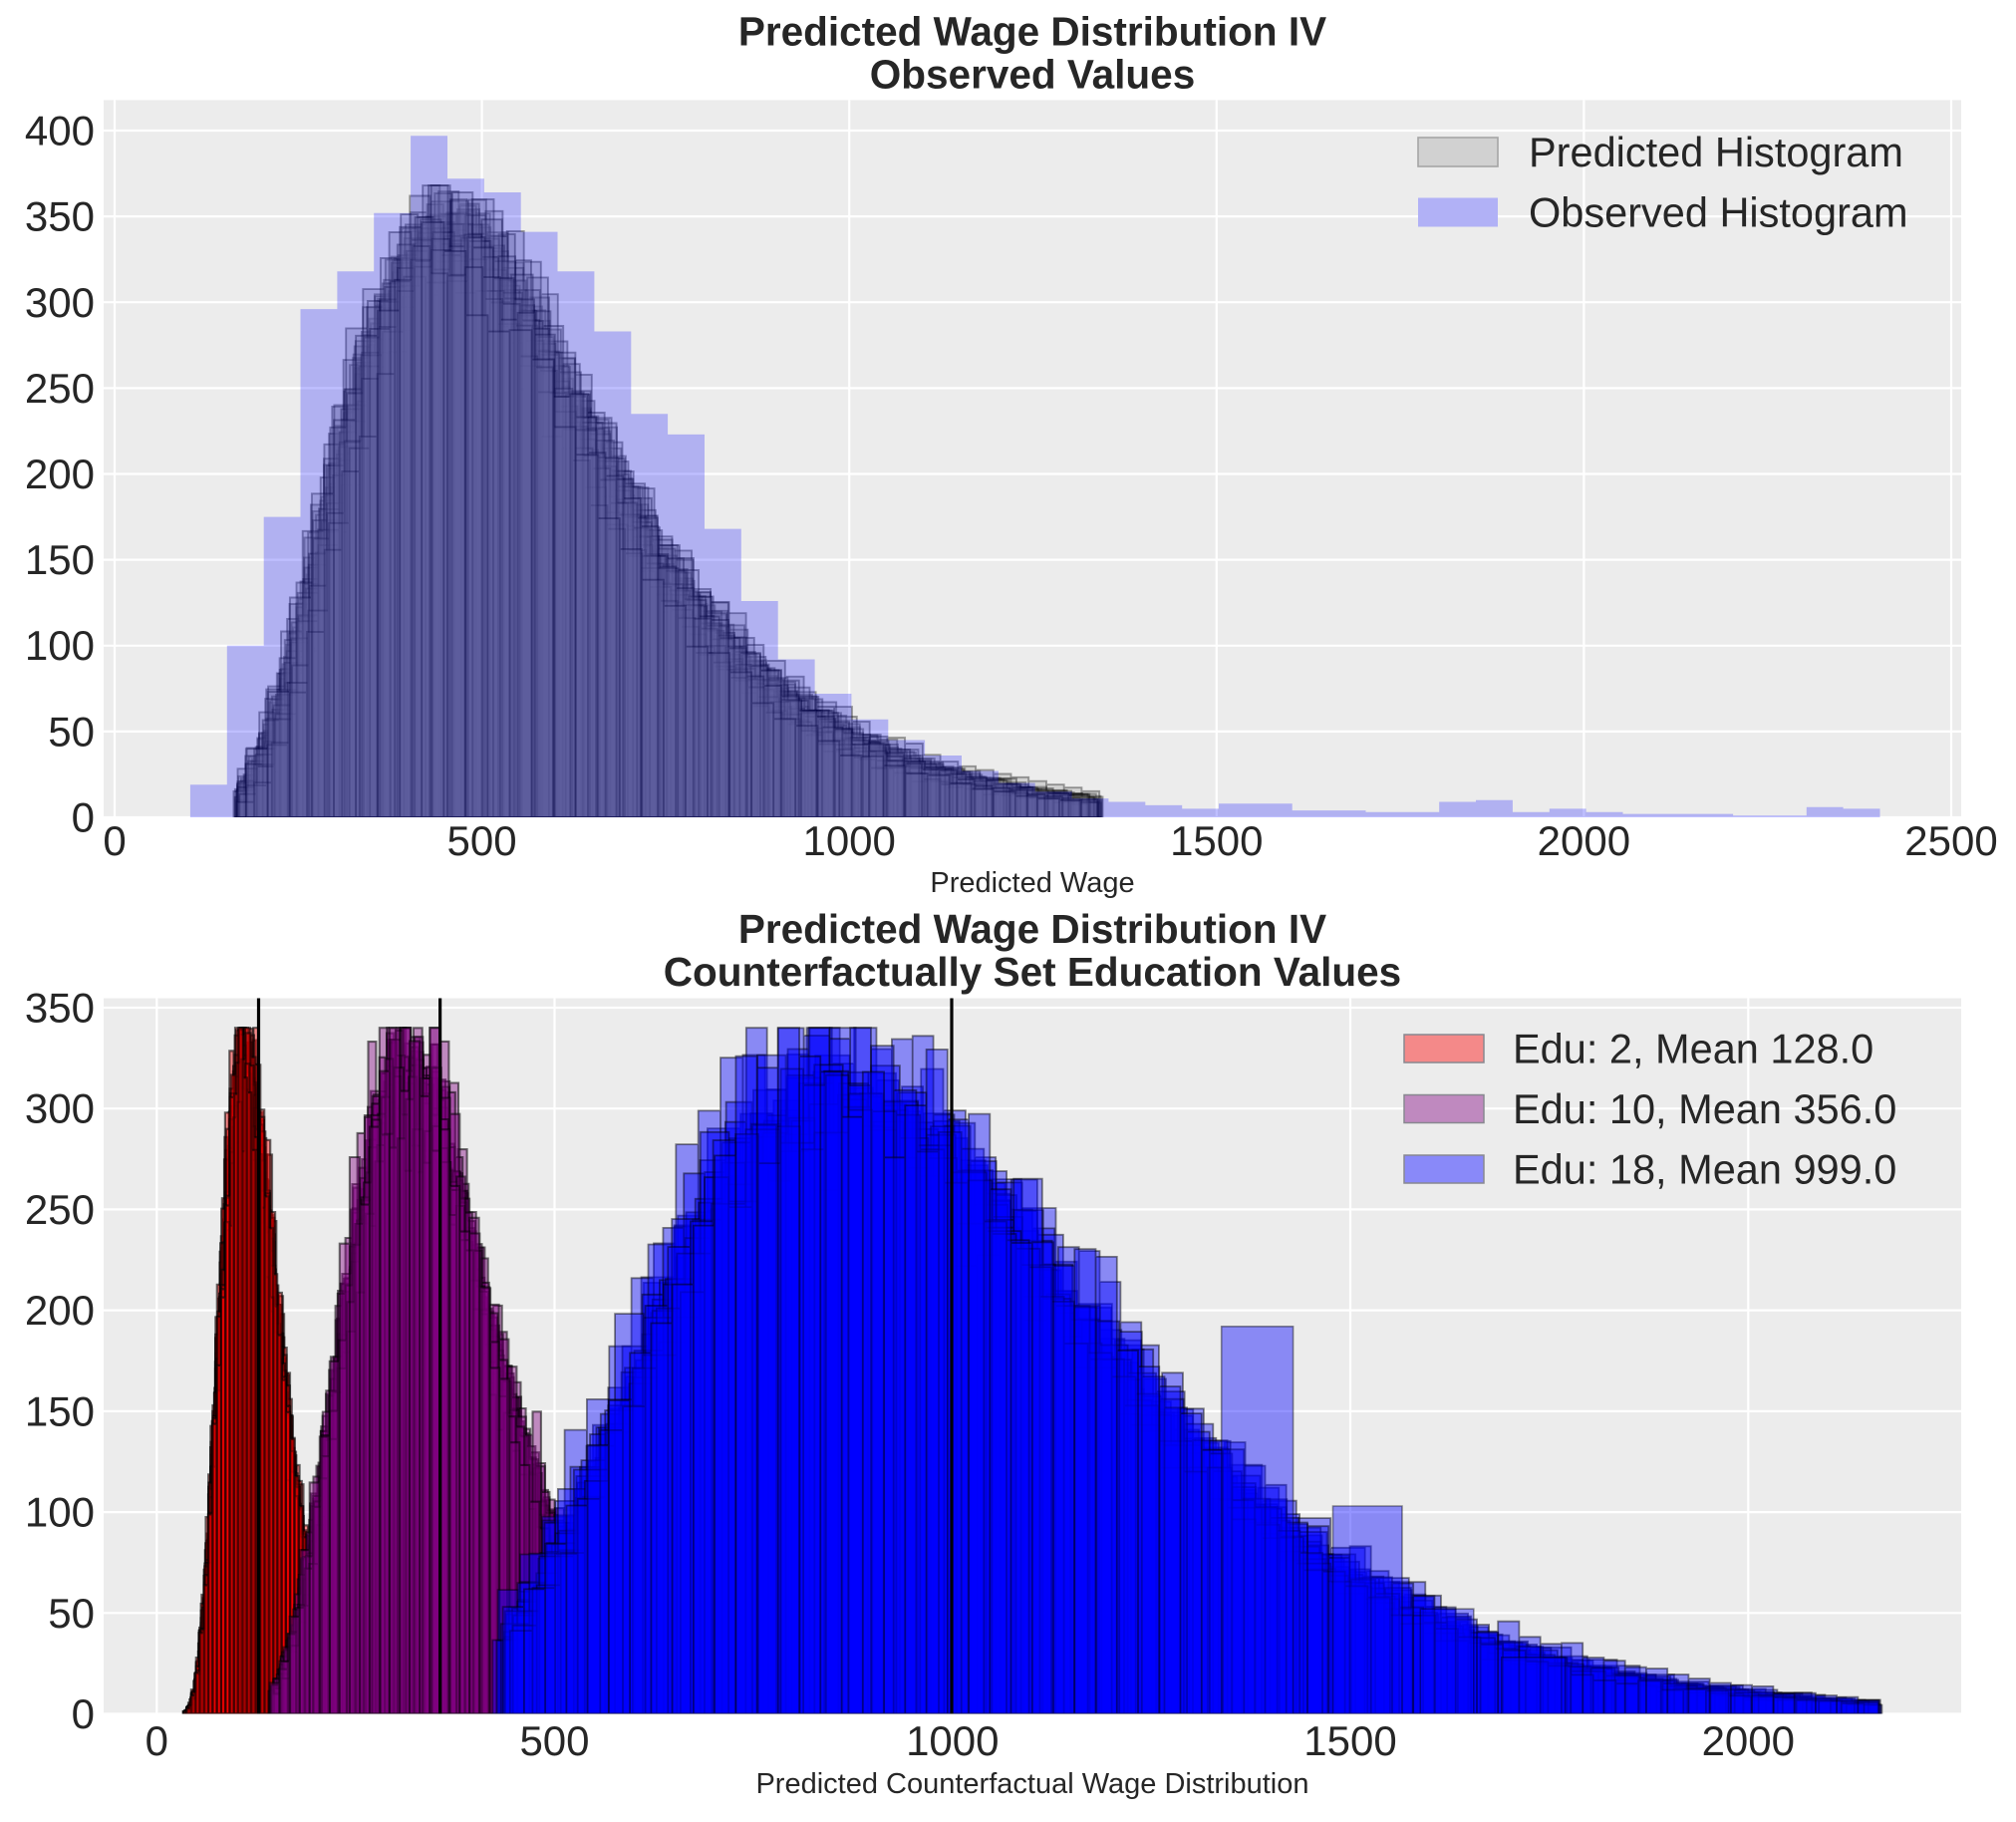  What do you see at coordinates (1705, 1108) in the screenshot?
I see `svg-text: Edu: 10, Mean 356.0` at bounding box center [1705, 1108].